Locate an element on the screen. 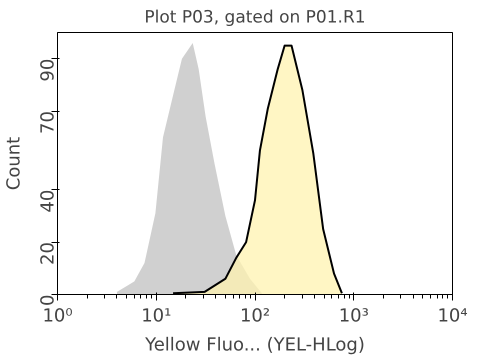 The height and width of the screenshot is (360, 502). y-axis-title: Count is located at coordinates (14, 163).